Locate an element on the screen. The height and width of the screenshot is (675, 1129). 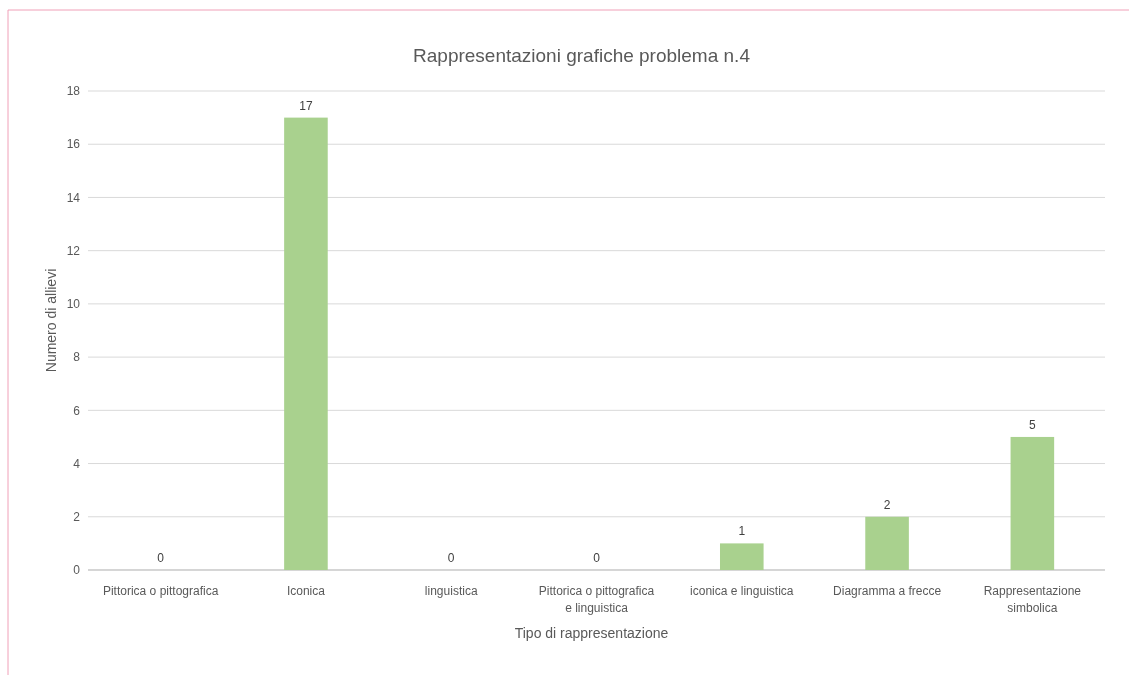
x-tick-label: linguistica is located at coordinates (451, 591).